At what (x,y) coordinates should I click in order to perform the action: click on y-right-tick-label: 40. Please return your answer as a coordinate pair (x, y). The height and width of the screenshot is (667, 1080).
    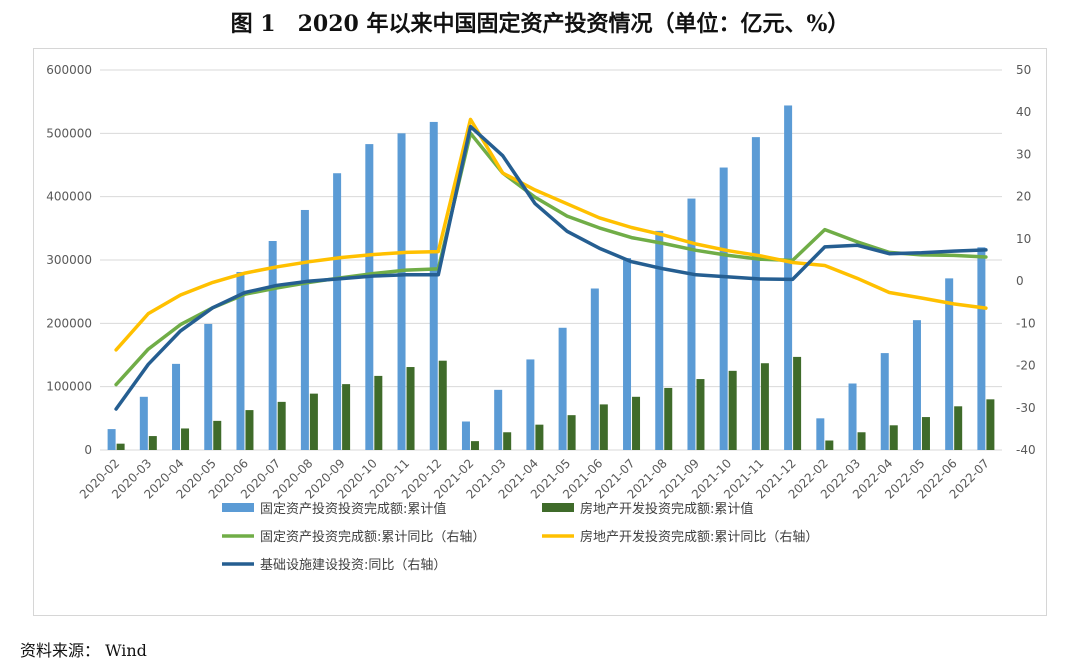
    Looking at the image, I should click on (1023, 112).